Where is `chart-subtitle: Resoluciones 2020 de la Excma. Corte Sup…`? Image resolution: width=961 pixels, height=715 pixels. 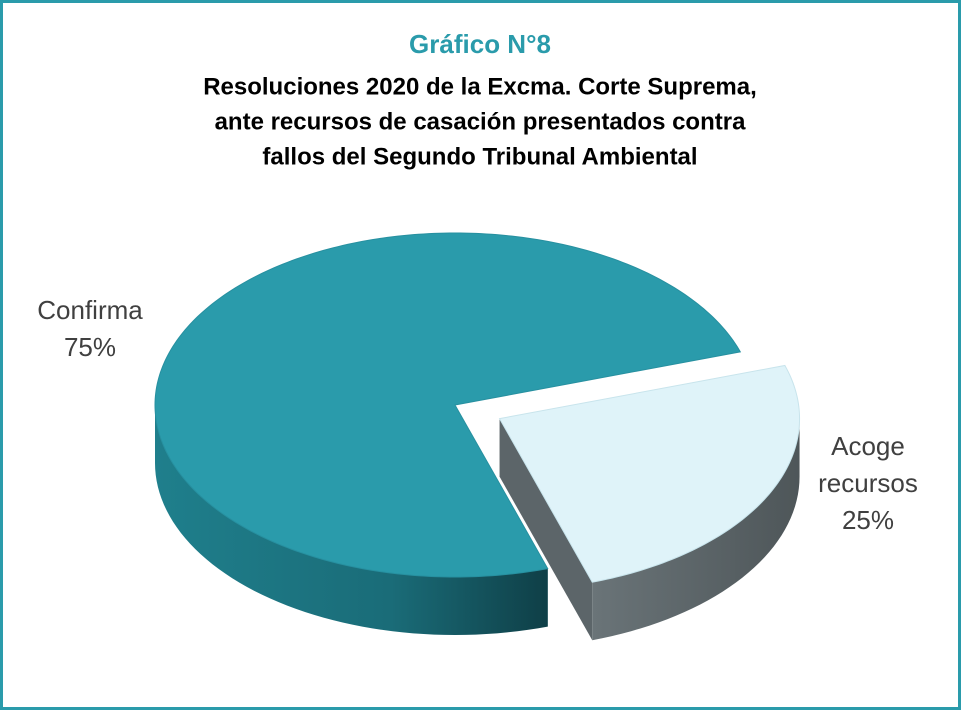
chart-subtitle: Resoluciones 2020 de la Excma. Corte Sup… is located at coordinates (480, 86).